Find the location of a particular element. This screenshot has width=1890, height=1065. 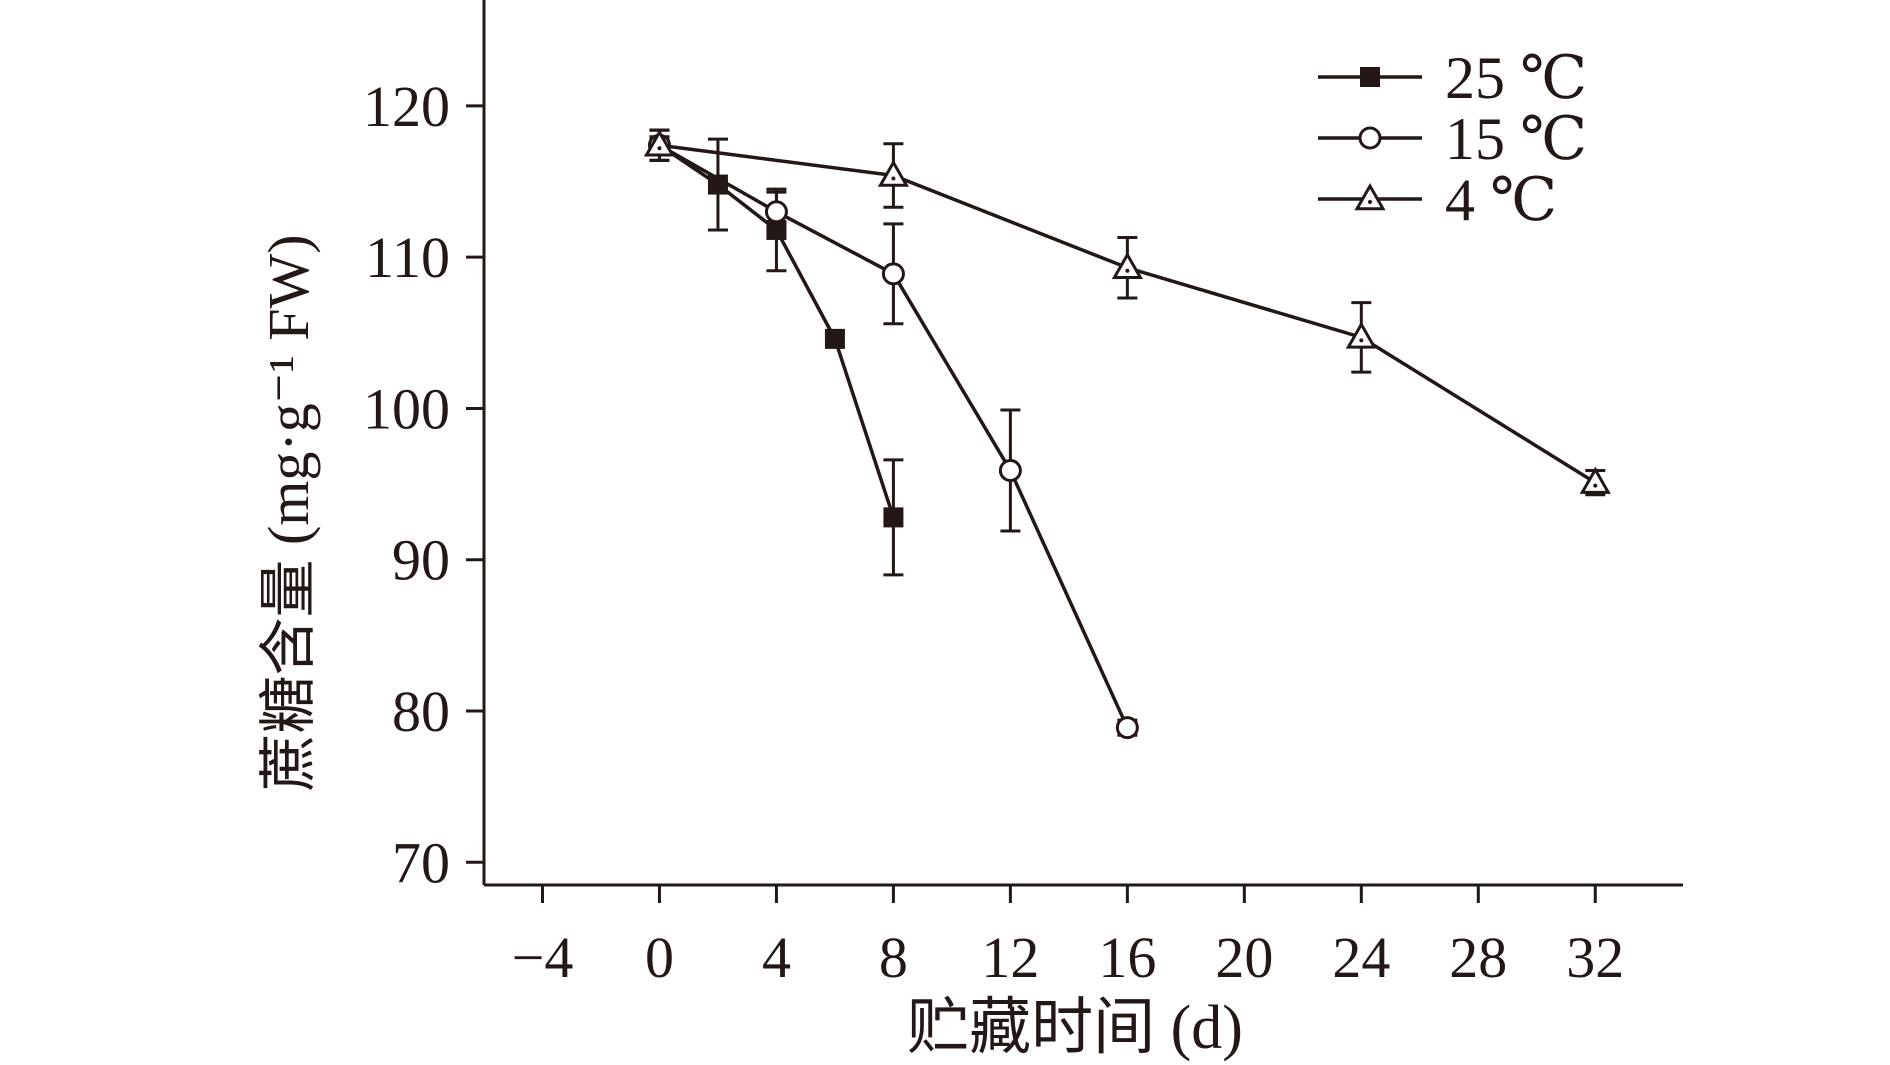

y-axis-label: 蔗糖含量 (mg·g⁻¹ FW) is located at coordinates (288, 512).